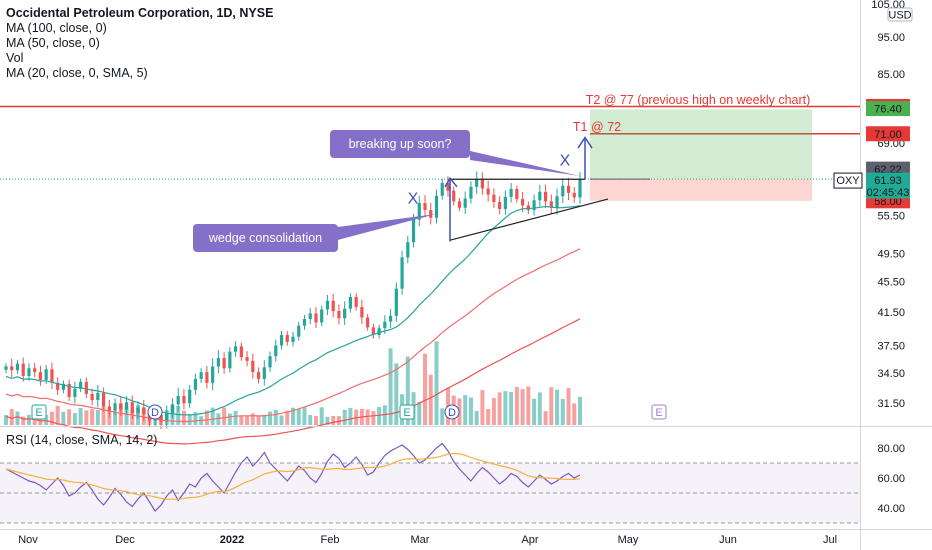  Describe the element at coordinates (15, 58) in the screenshot. I see `legend-vol: Vol` at that location.